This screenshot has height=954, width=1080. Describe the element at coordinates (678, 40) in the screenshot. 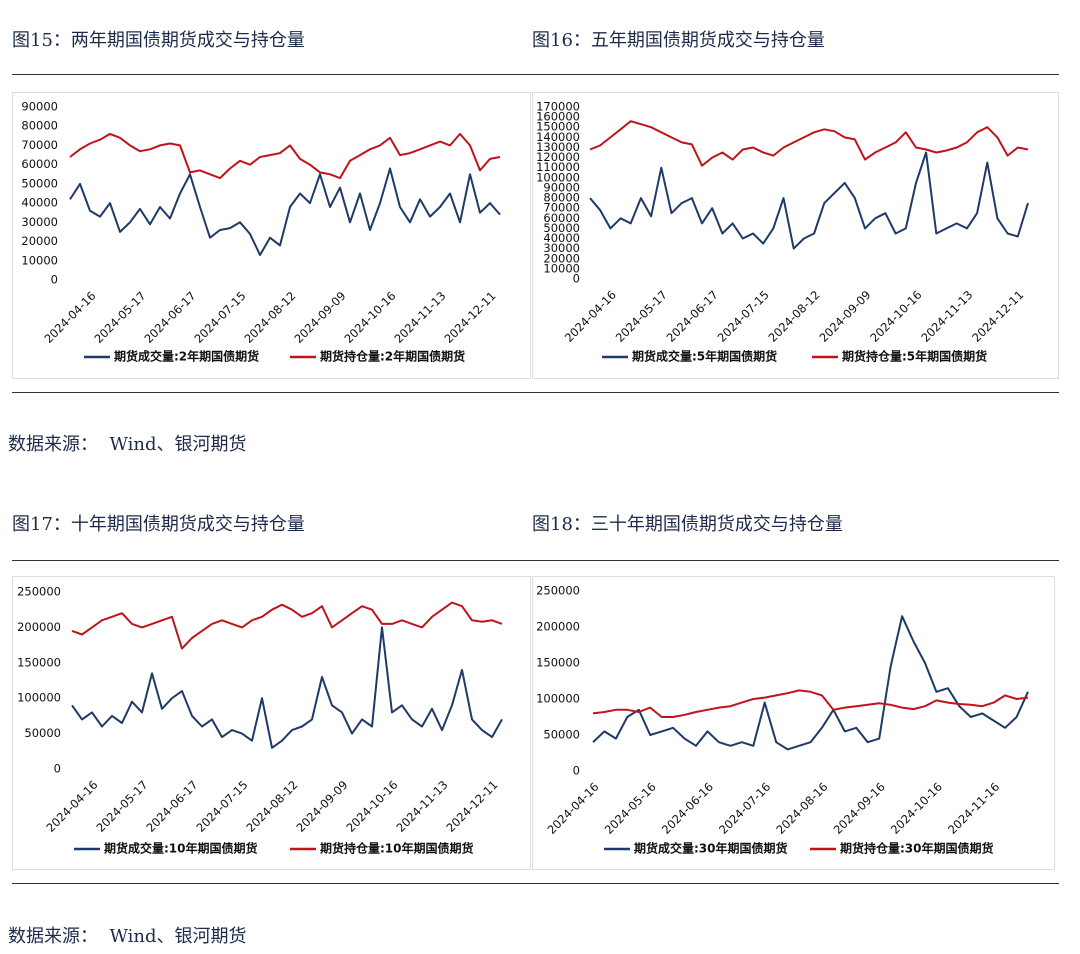

I see `figure-title: 图16：五年期国债期货成交与持仓量` at that location.